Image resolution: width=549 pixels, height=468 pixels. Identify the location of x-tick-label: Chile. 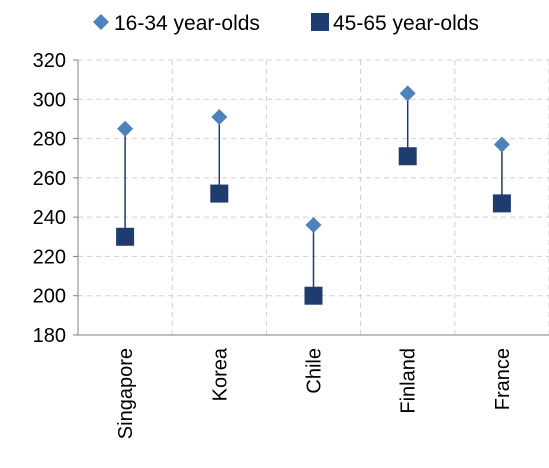
(315, 371).